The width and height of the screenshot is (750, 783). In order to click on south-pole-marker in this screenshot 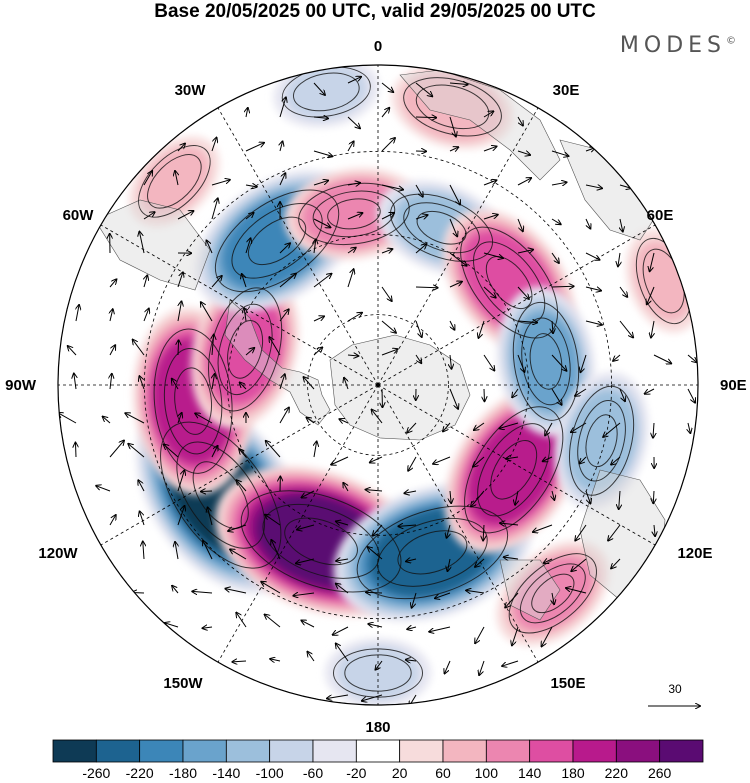, I will do `click(378, 385)`.